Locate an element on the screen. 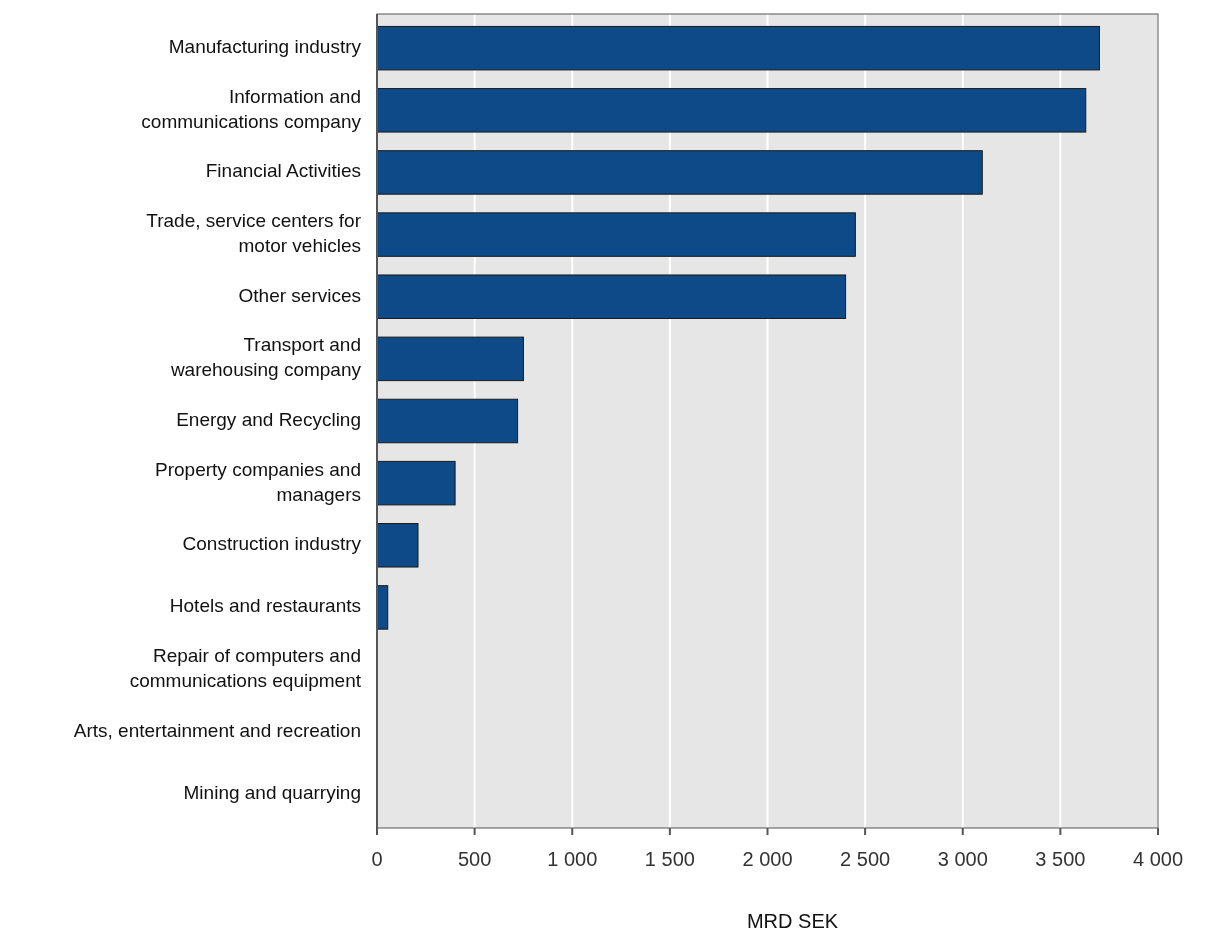 Image resolution: width=1213 pixels, height=936 pixels. y-tick-label: Arts, entertainment and recreation is located at coordinates (217, 730).